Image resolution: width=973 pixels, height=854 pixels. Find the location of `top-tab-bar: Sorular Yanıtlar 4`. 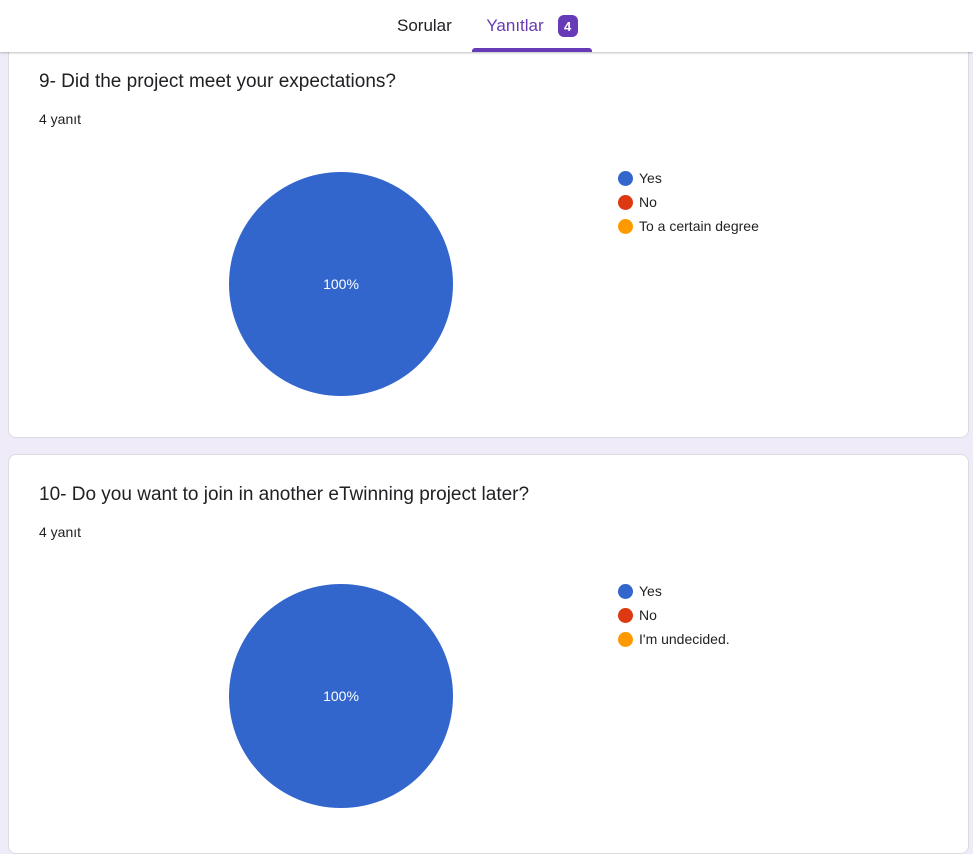

top-tab-bar: Sorular Yanıtlar 4 is located at coordinates (486, 26).